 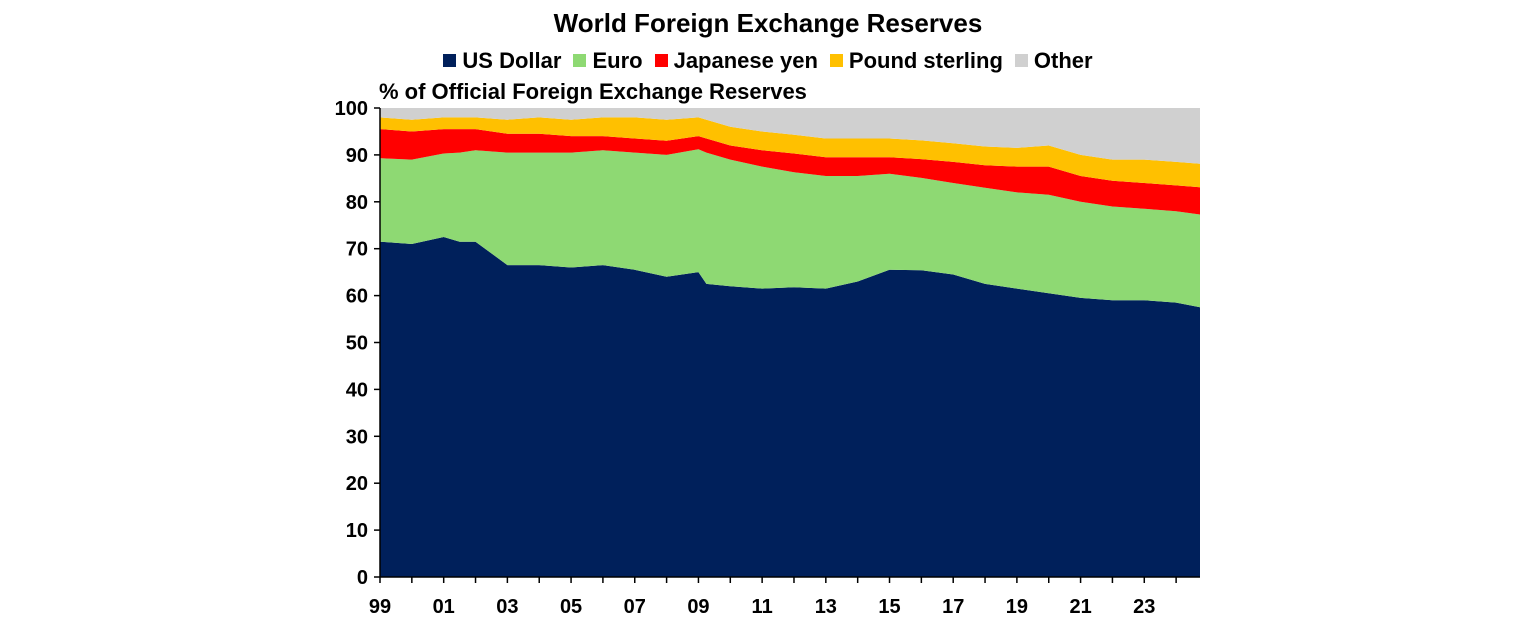 I want to click on legend-item-pound-sterling: Pound sterling, so click(x=916, y=60).